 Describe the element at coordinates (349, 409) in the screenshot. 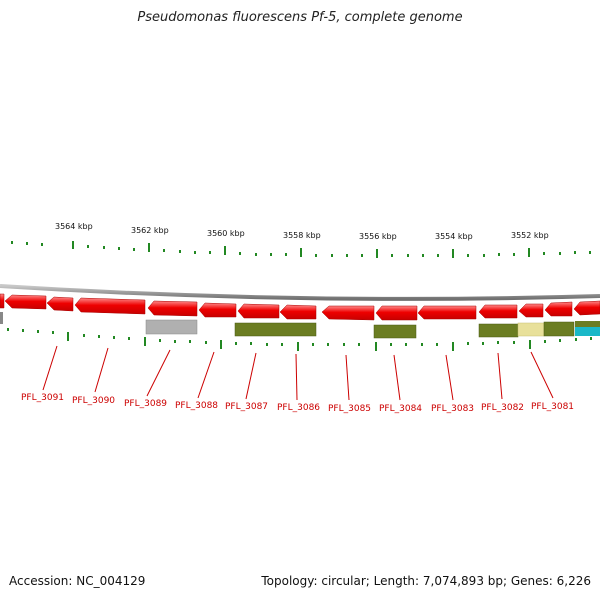

I see `gene-label: PFL_3085` at that location.